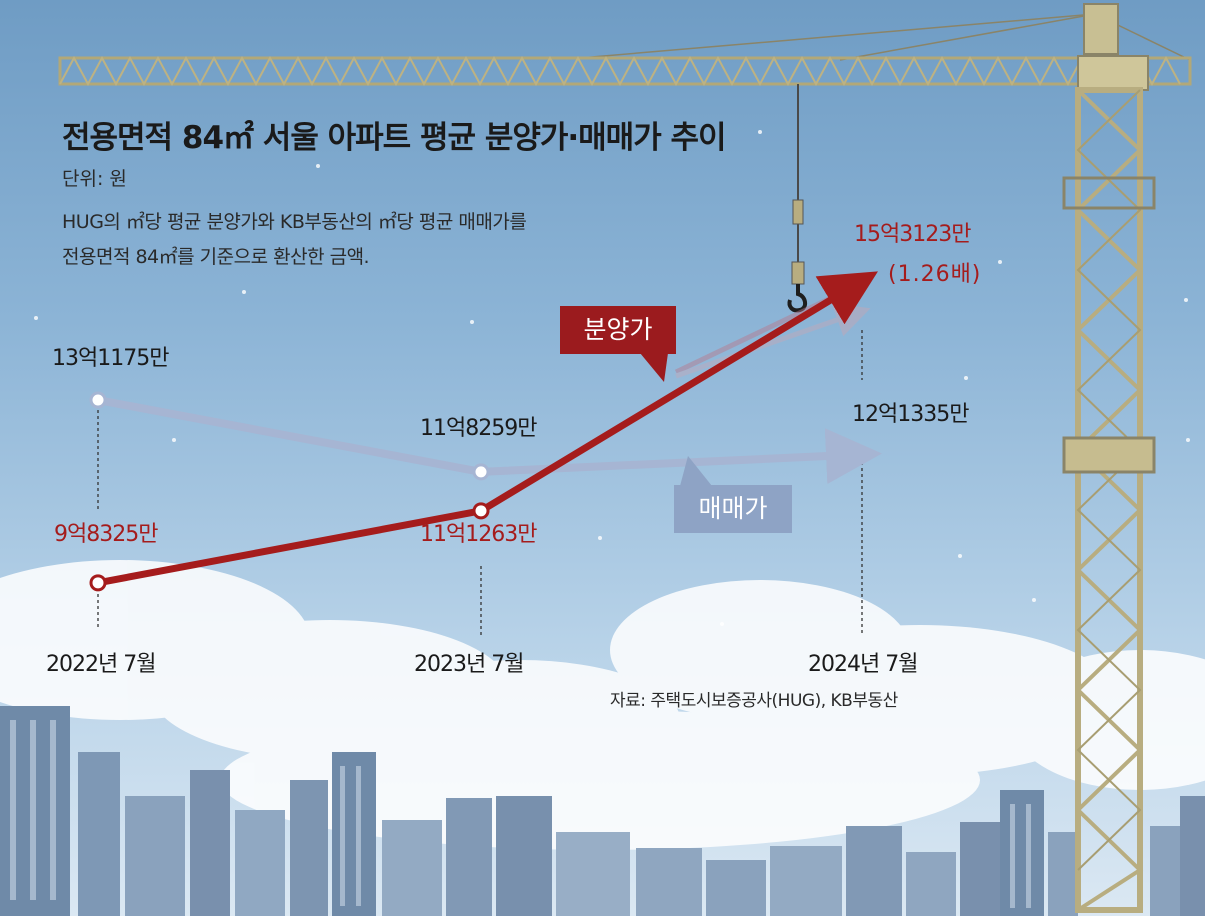 The height and width of the screenshot is (916, 1205). What do you see at coordinates (481, 511) in the screenshot?
I see `data-point-presale-2023` at bounding box center [481, 511].